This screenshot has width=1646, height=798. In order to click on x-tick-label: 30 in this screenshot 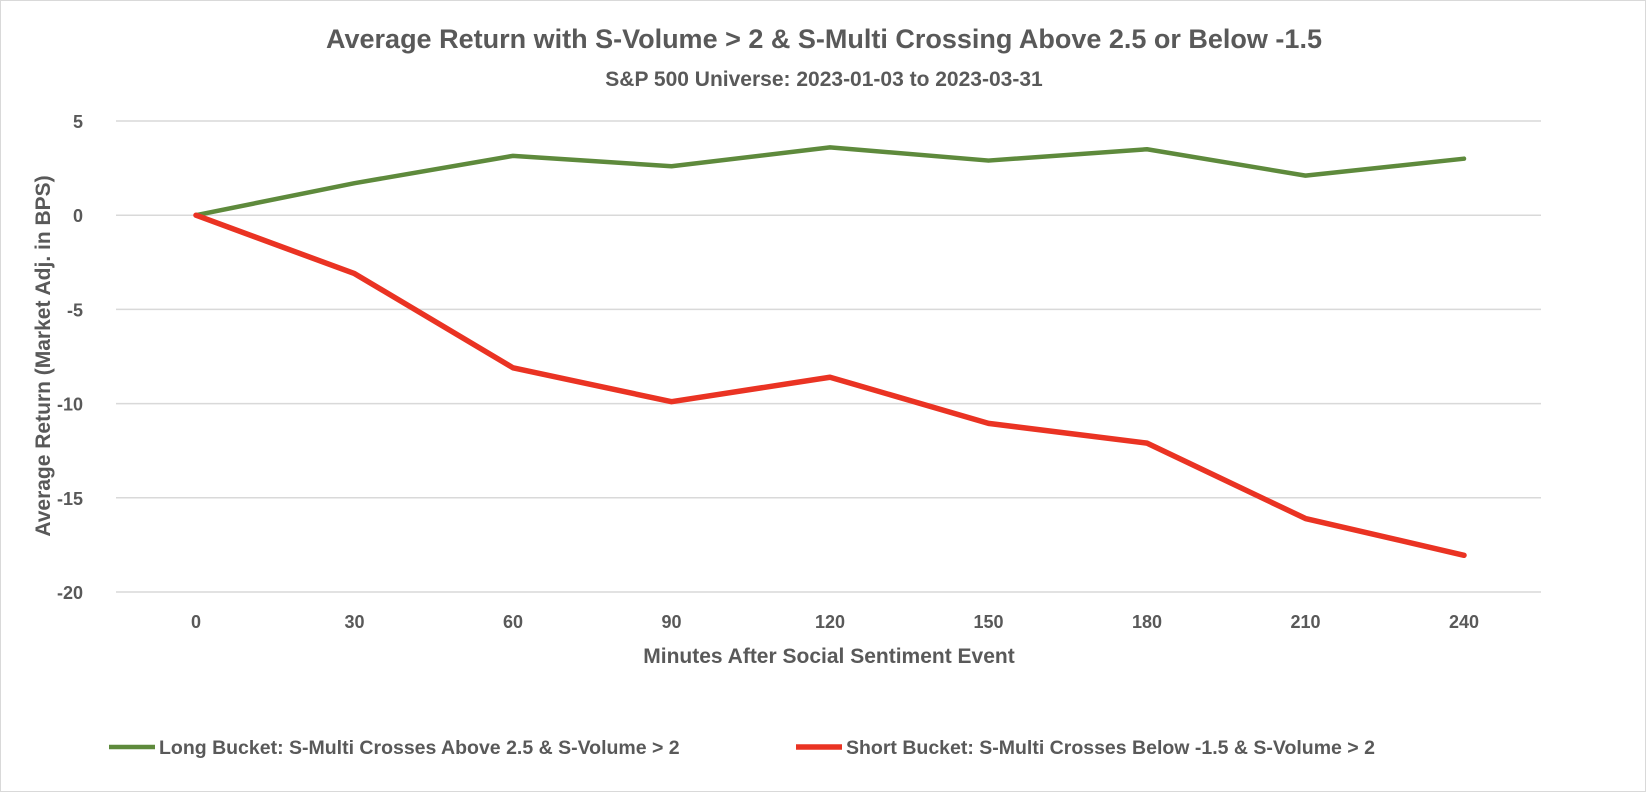, I will do `click(354, 622)`.